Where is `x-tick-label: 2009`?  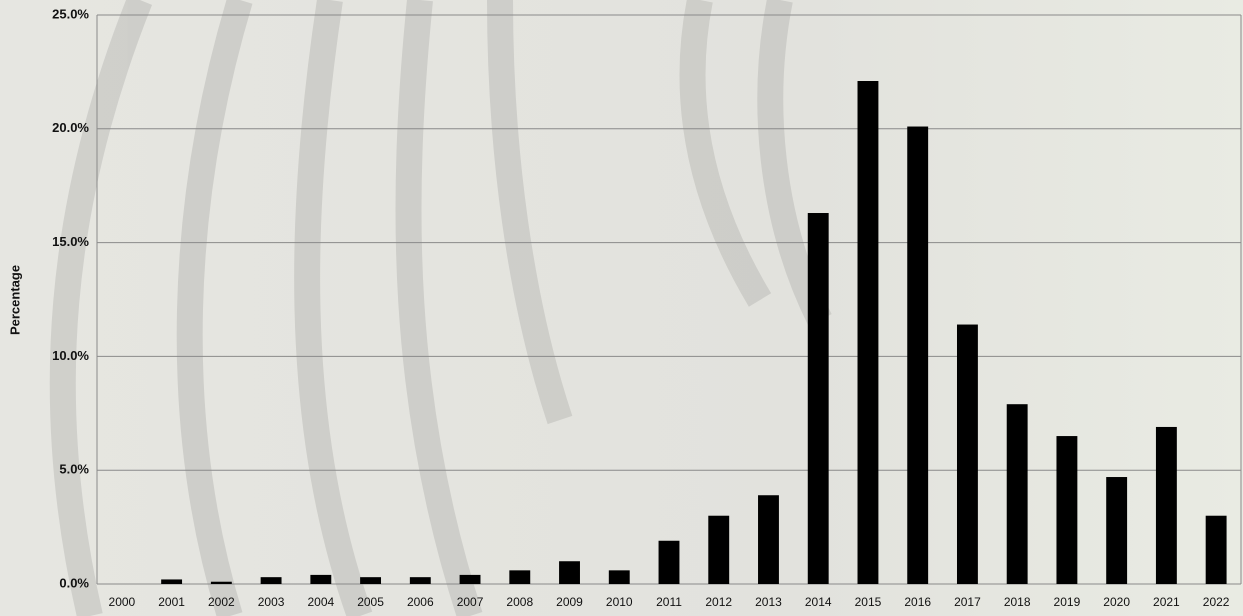
x-tick-label: 2009 is located at coordinates (569, 602).